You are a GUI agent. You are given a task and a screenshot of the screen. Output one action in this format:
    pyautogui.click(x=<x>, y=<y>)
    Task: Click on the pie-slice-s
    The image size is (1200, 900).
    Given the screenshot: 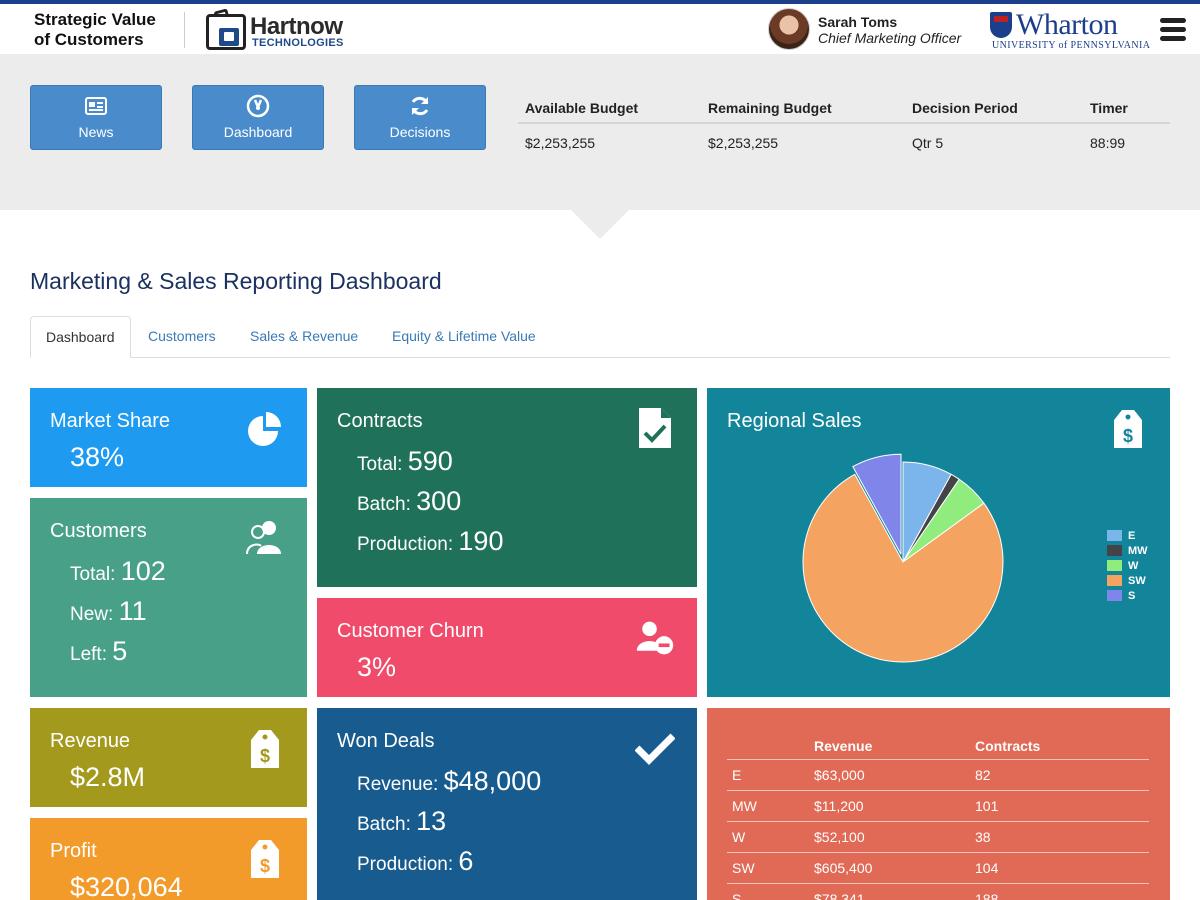 What is the action you would take?
    pyautogui.click(x=877, y=504)
    